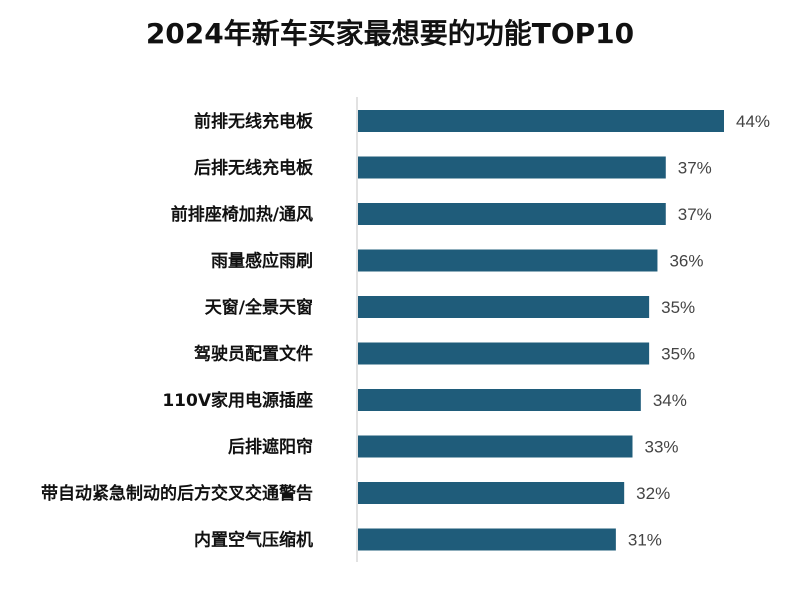 Image resolution: width=799 pixels, height=616 pixels. I want to click on category-label: 天窗/全景天窗, so click(259, 307).